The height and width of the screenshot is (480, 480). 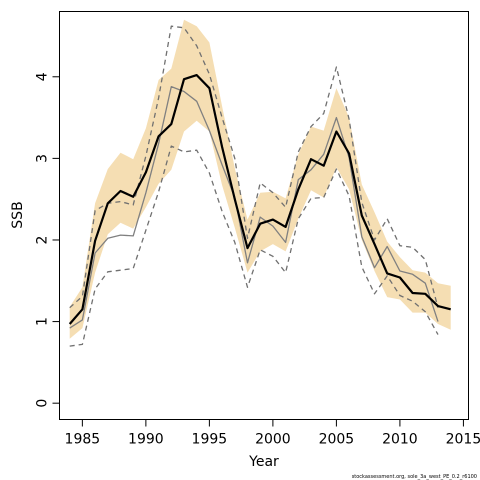 I want to click on y-tick-label: 1, so click(x=43, y=321).